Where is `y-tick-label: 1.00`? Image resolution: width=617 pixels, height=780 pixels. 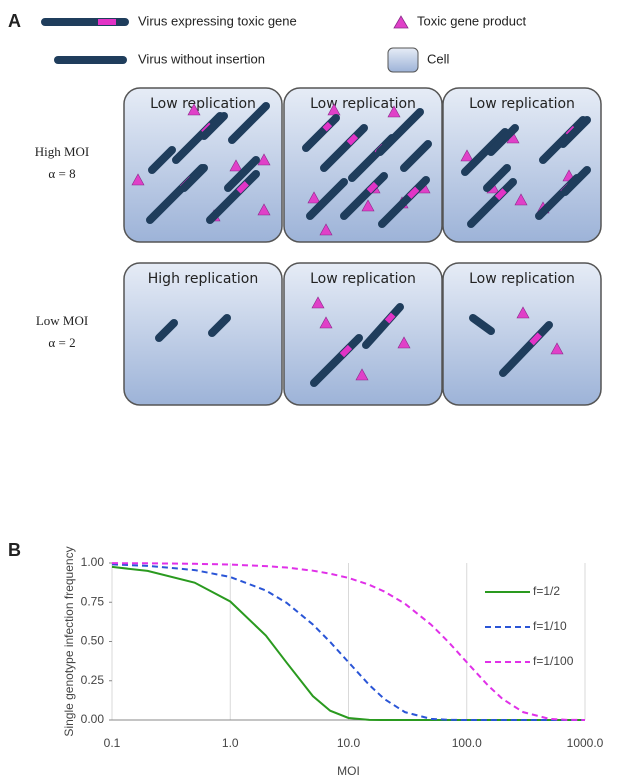 y-tick-label: 1.00 is located at coordinates (93, 562).